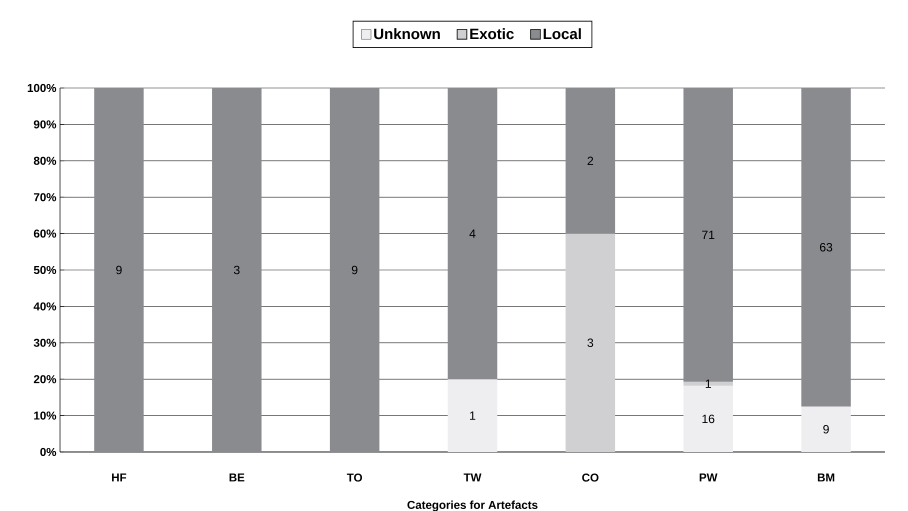 Image resolution: width=908 pixels, height=511 pixels. Describe the element at coordinates (492, 34) in the screenshot. I see `legend-label: Exotic` at that location.